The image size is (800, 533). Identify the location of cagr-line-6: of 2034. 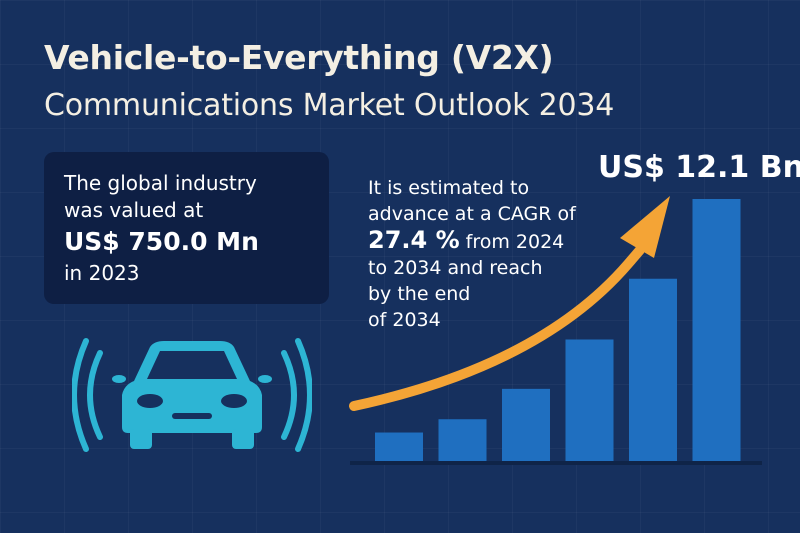
(404, 320).